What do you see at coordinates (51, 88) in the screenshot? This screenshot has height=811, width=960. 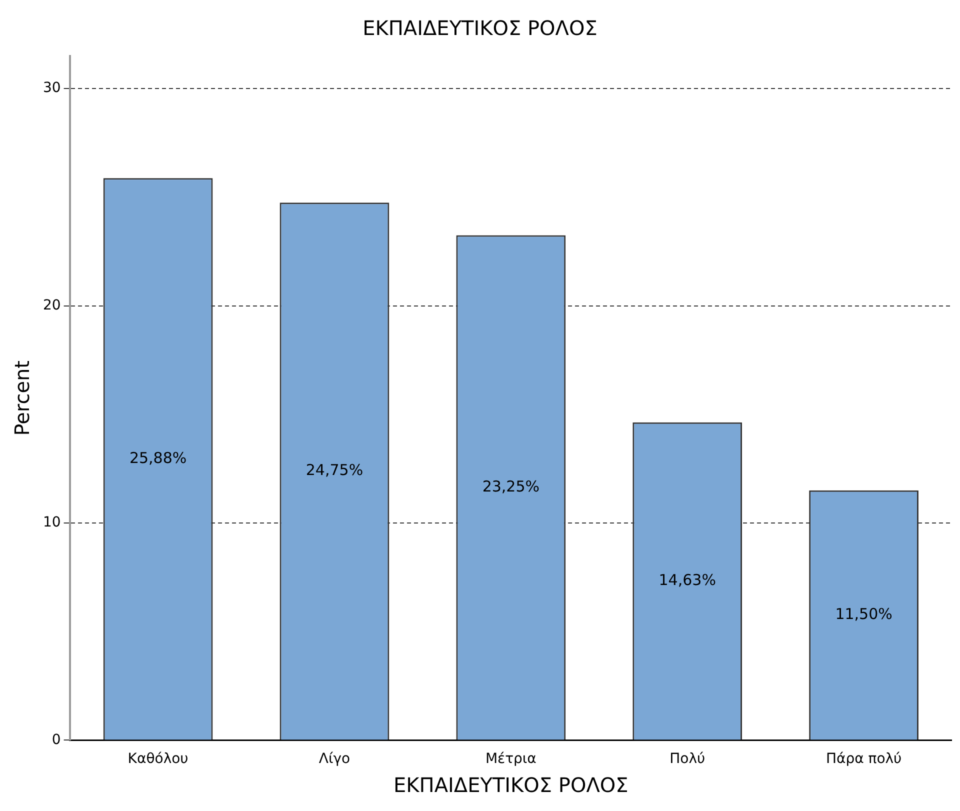 I see `y-tick-label: 30` at bounding box center [51, 88].